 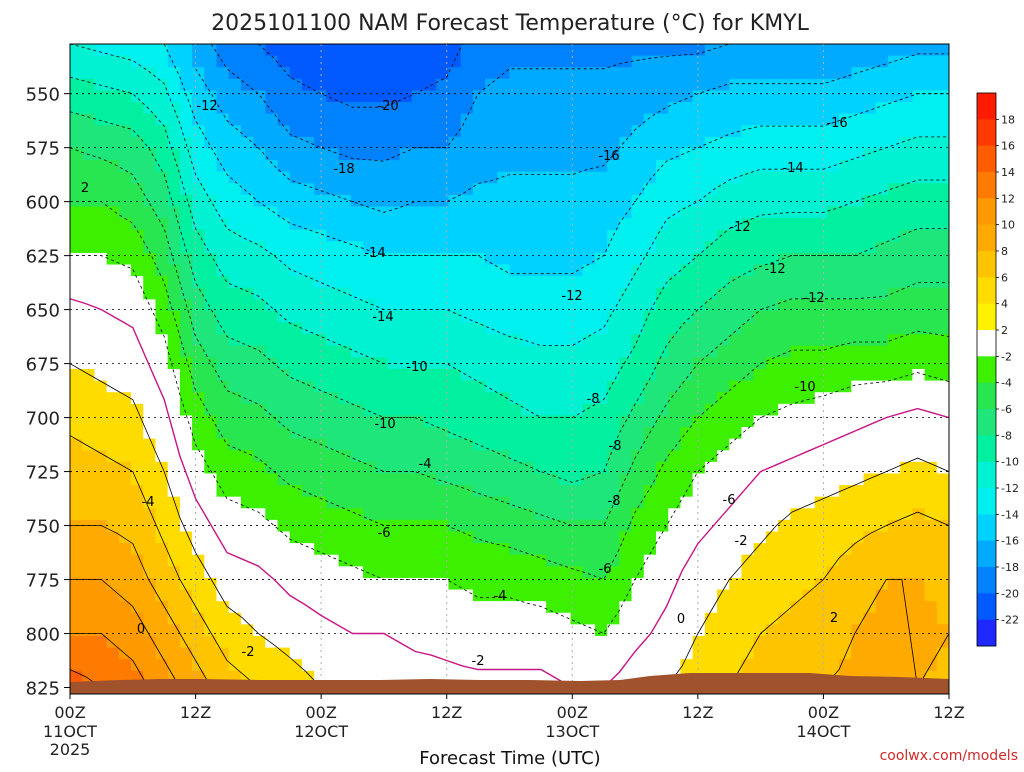 What do you see at coordinates (608, 156) in the screenshot?
I see `contour-label: -16` at bounding box center [608, 156].